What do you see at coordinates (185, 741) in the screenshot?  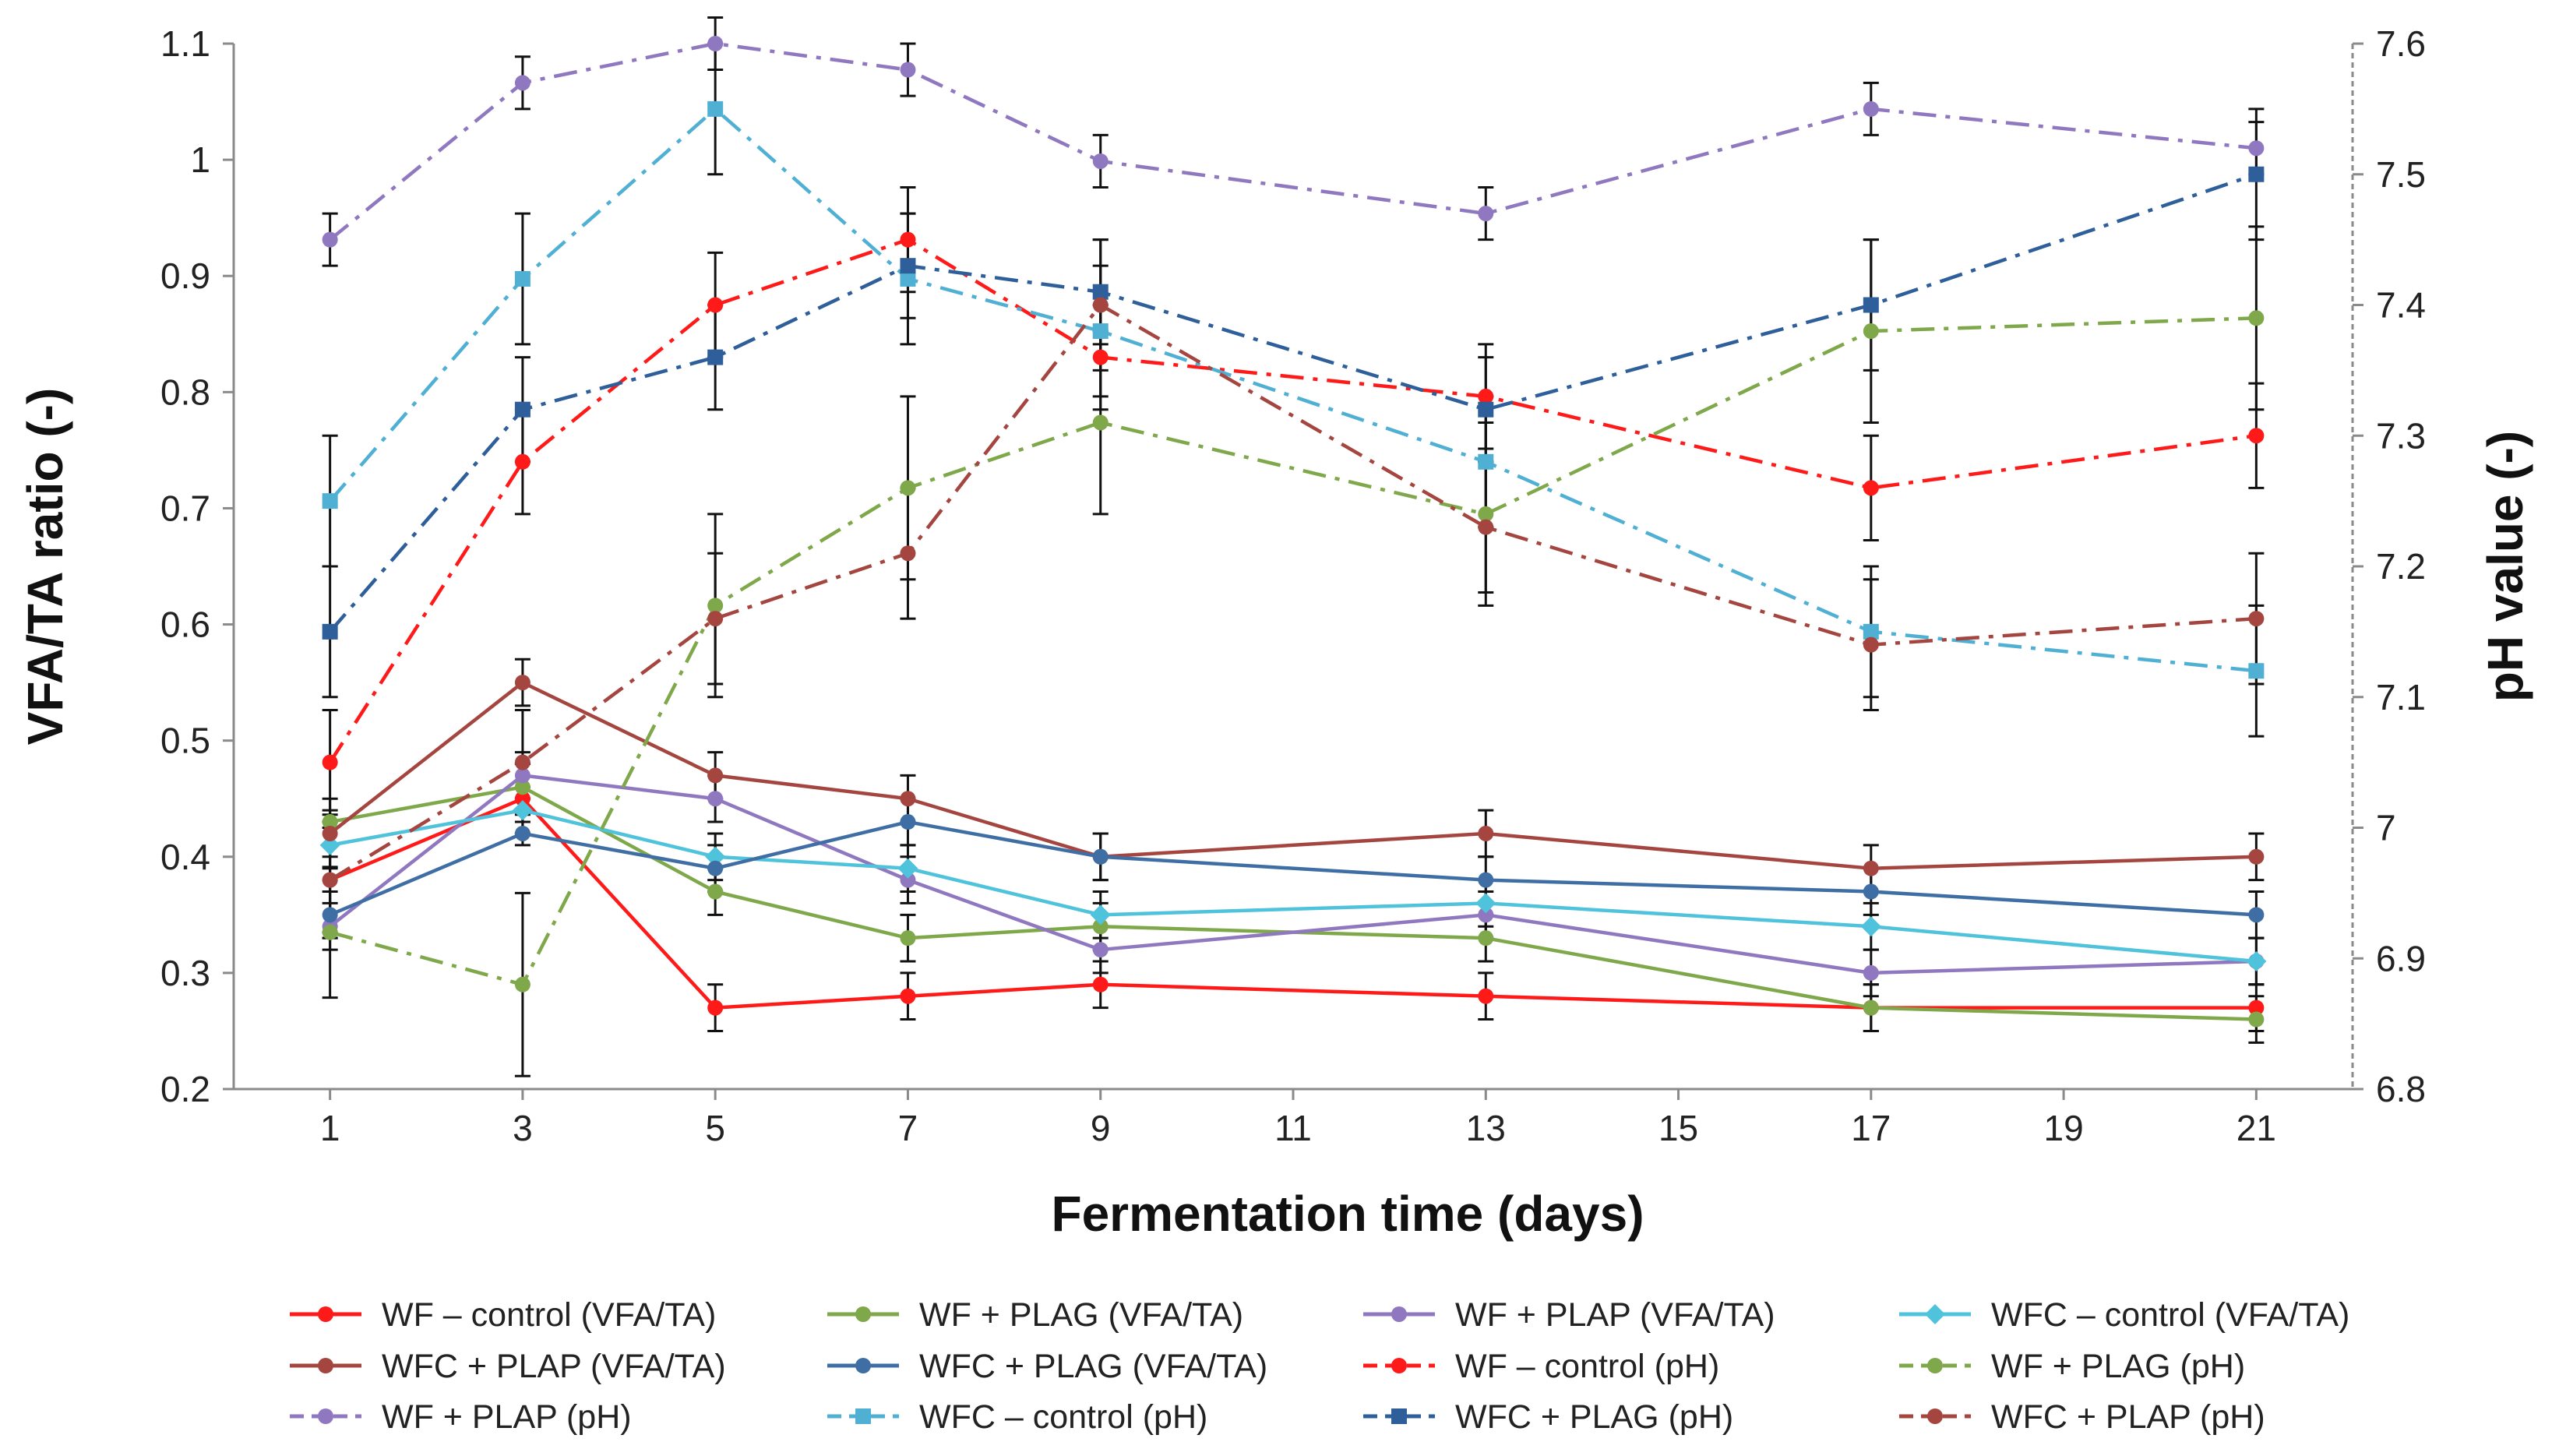 I see `y-tick-label: 0.5` at bounding box center [185, 741].